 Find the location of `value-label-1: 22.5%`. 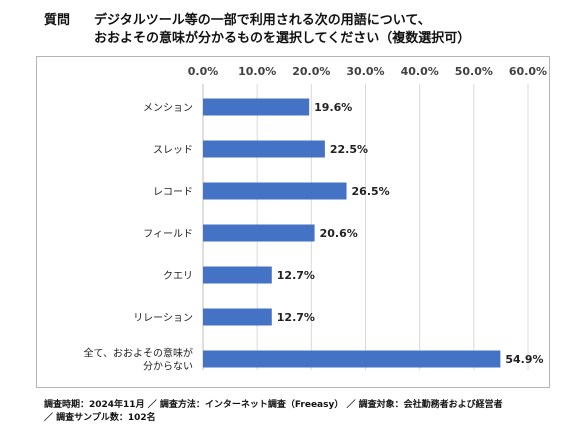

value-label-1: 22.5% is located at coordinates (349, 149).